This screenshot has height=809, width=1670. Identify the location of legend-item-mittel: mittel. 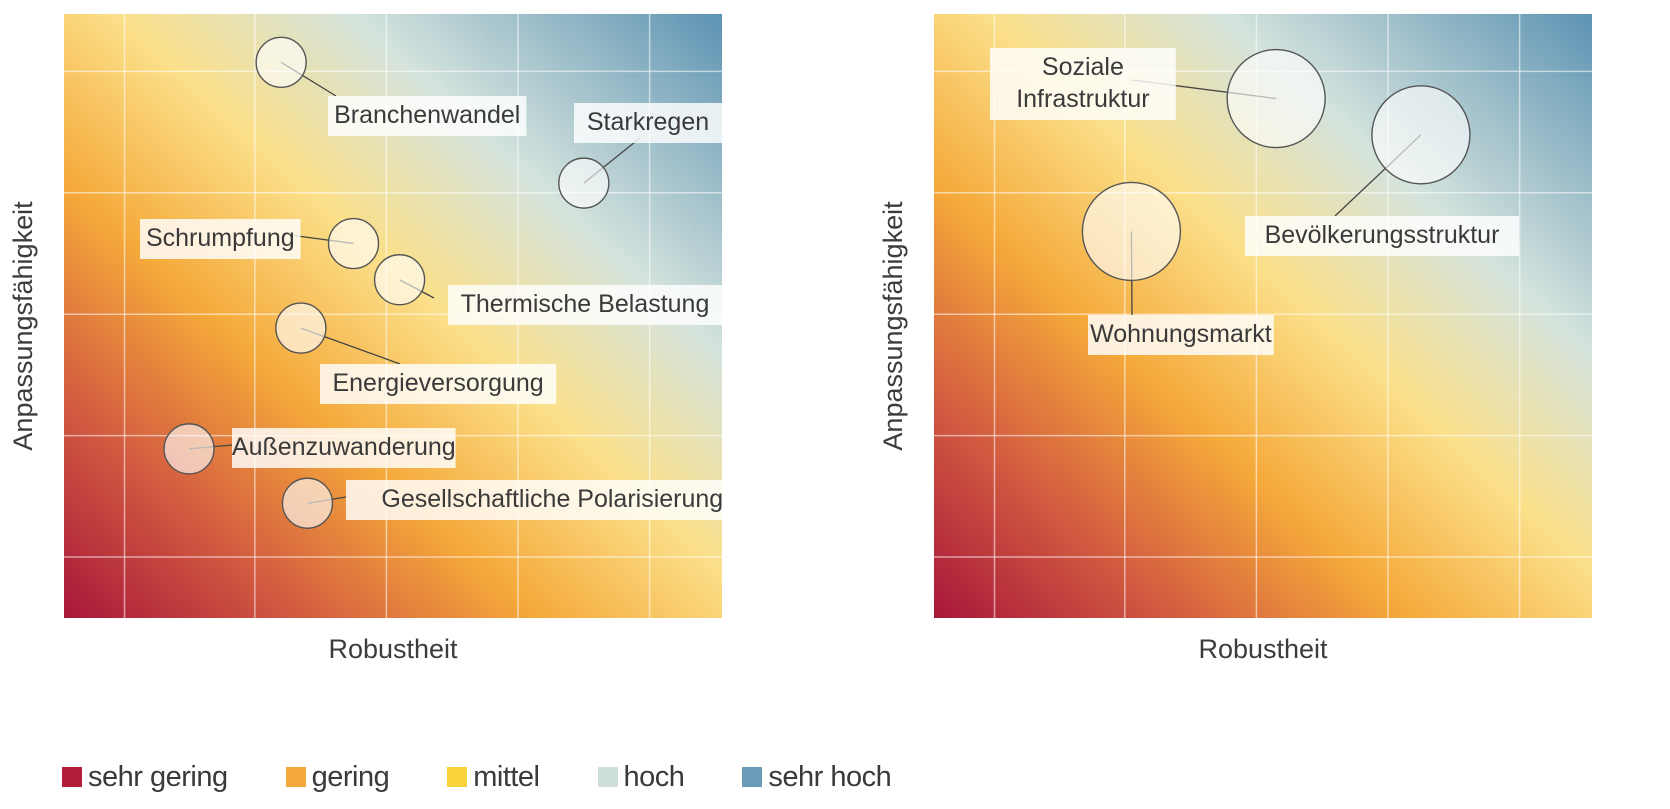
(493, 777).